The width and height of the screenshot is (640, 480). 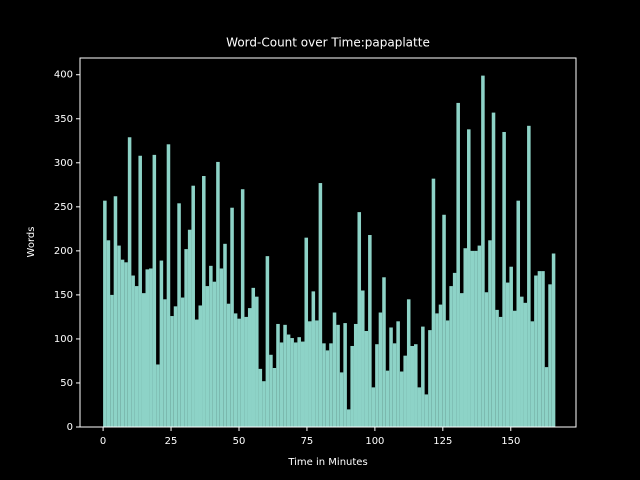 What do you see at coordinates (510, 441) in the screenshot?
I see `x-tick-label: 150` at bounding box center [510, 441].